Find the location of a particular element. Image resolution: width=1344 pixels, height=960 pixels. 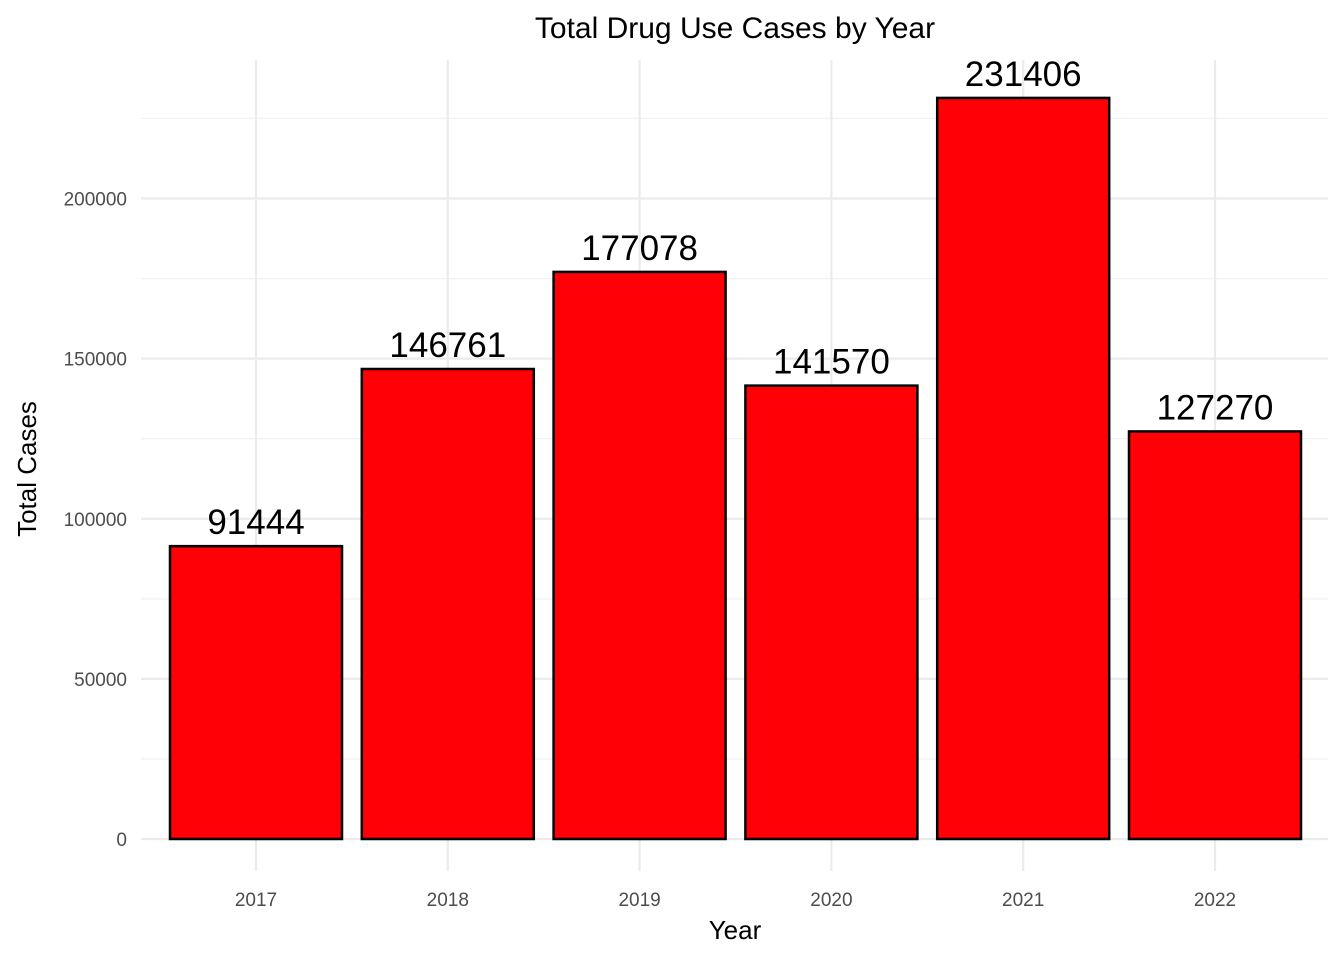

y-axis-ticks: 0 50000 100000 150000 200000 is located at coordinates (95, 521).